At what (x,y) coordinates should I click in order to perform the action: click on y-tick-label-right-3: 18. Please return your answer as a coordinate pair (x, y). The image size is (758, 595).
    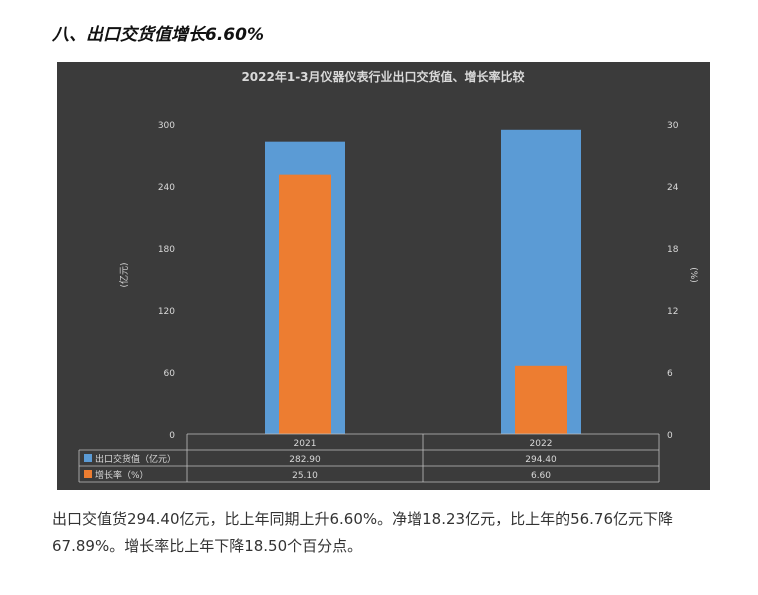
    Looking at the image, I should click on (673, 250).